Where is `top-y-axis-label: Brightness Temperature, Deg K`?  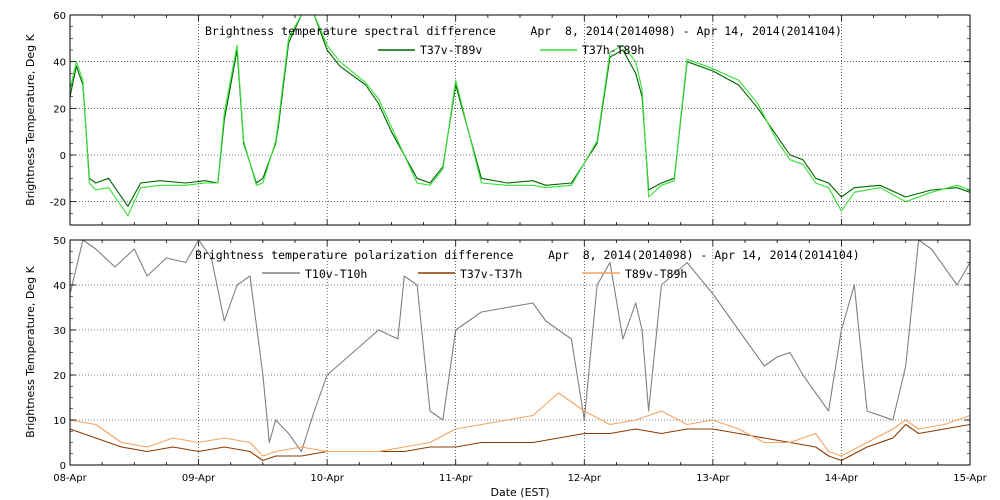 top-y-axis-label: Brightness Temperature, Deg K is located at coordinates (30, 119).